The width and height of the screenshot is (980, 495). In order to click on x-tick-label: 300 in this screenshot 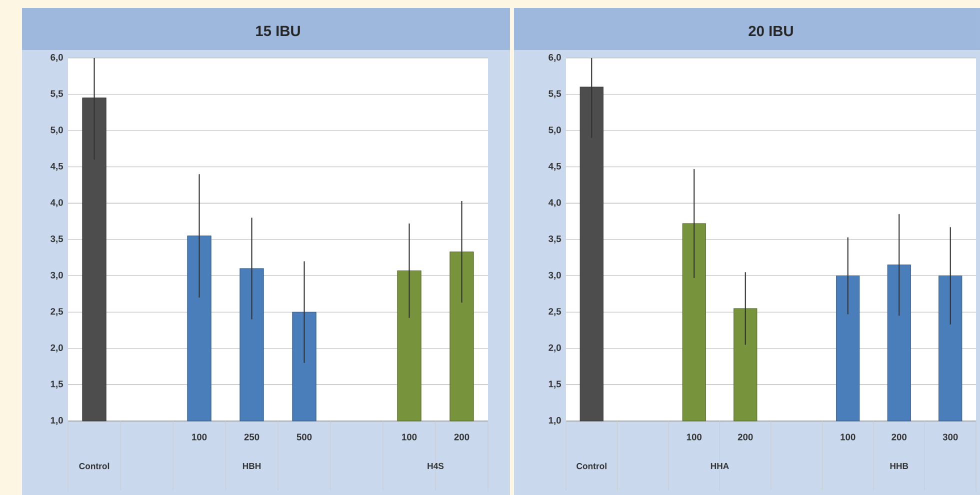, I will do `click(950, 437)`.